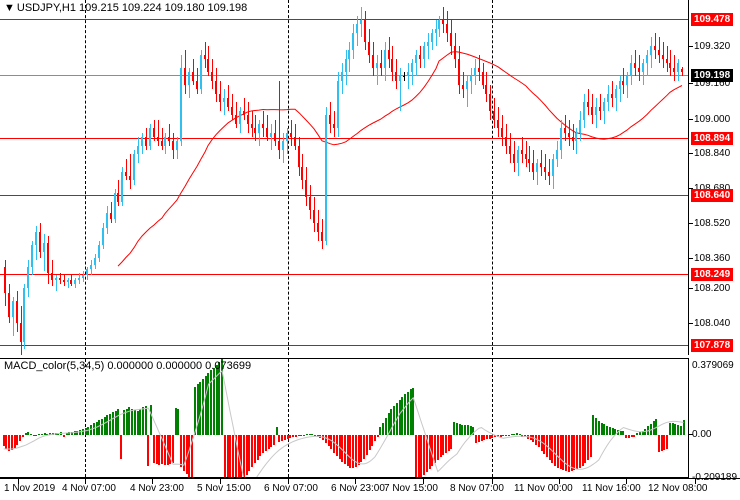 This screenshot has width=740, height=500. What do you see at coordinates (714, 420) in the screenshot?
I see `macd-axis: 0.379069 0.00 -0.209189` at bounding box center [714, 420].